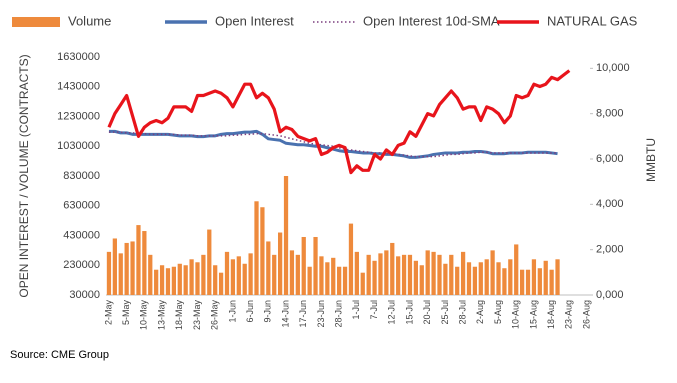  Describe the element at coordinates (445, 312) in the screenshot. I see `x-tick-label: 25-Jul` at that location.